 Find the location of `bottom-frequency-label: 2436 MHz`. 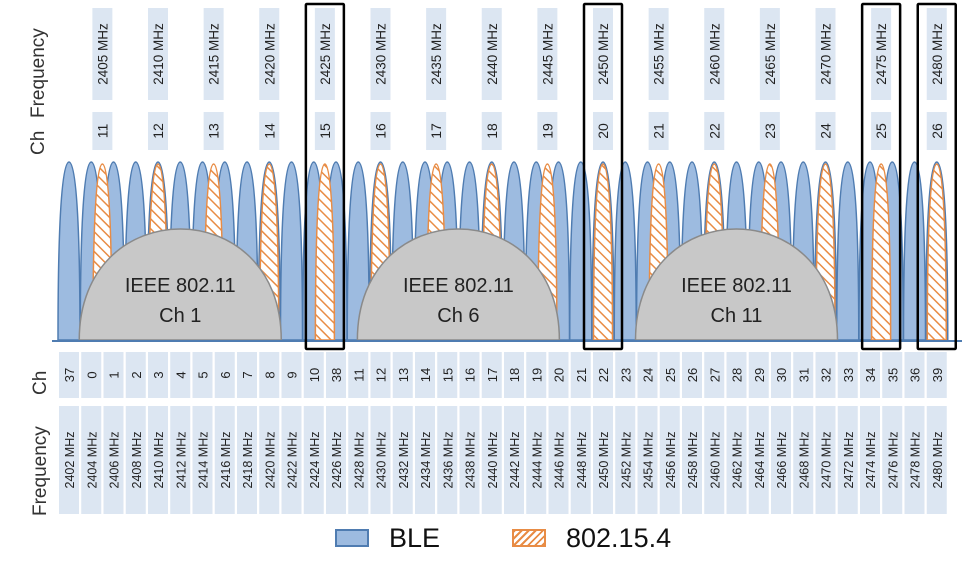

bottom-frequency-label: 2436 MHz is located at coordinates (448, 460).